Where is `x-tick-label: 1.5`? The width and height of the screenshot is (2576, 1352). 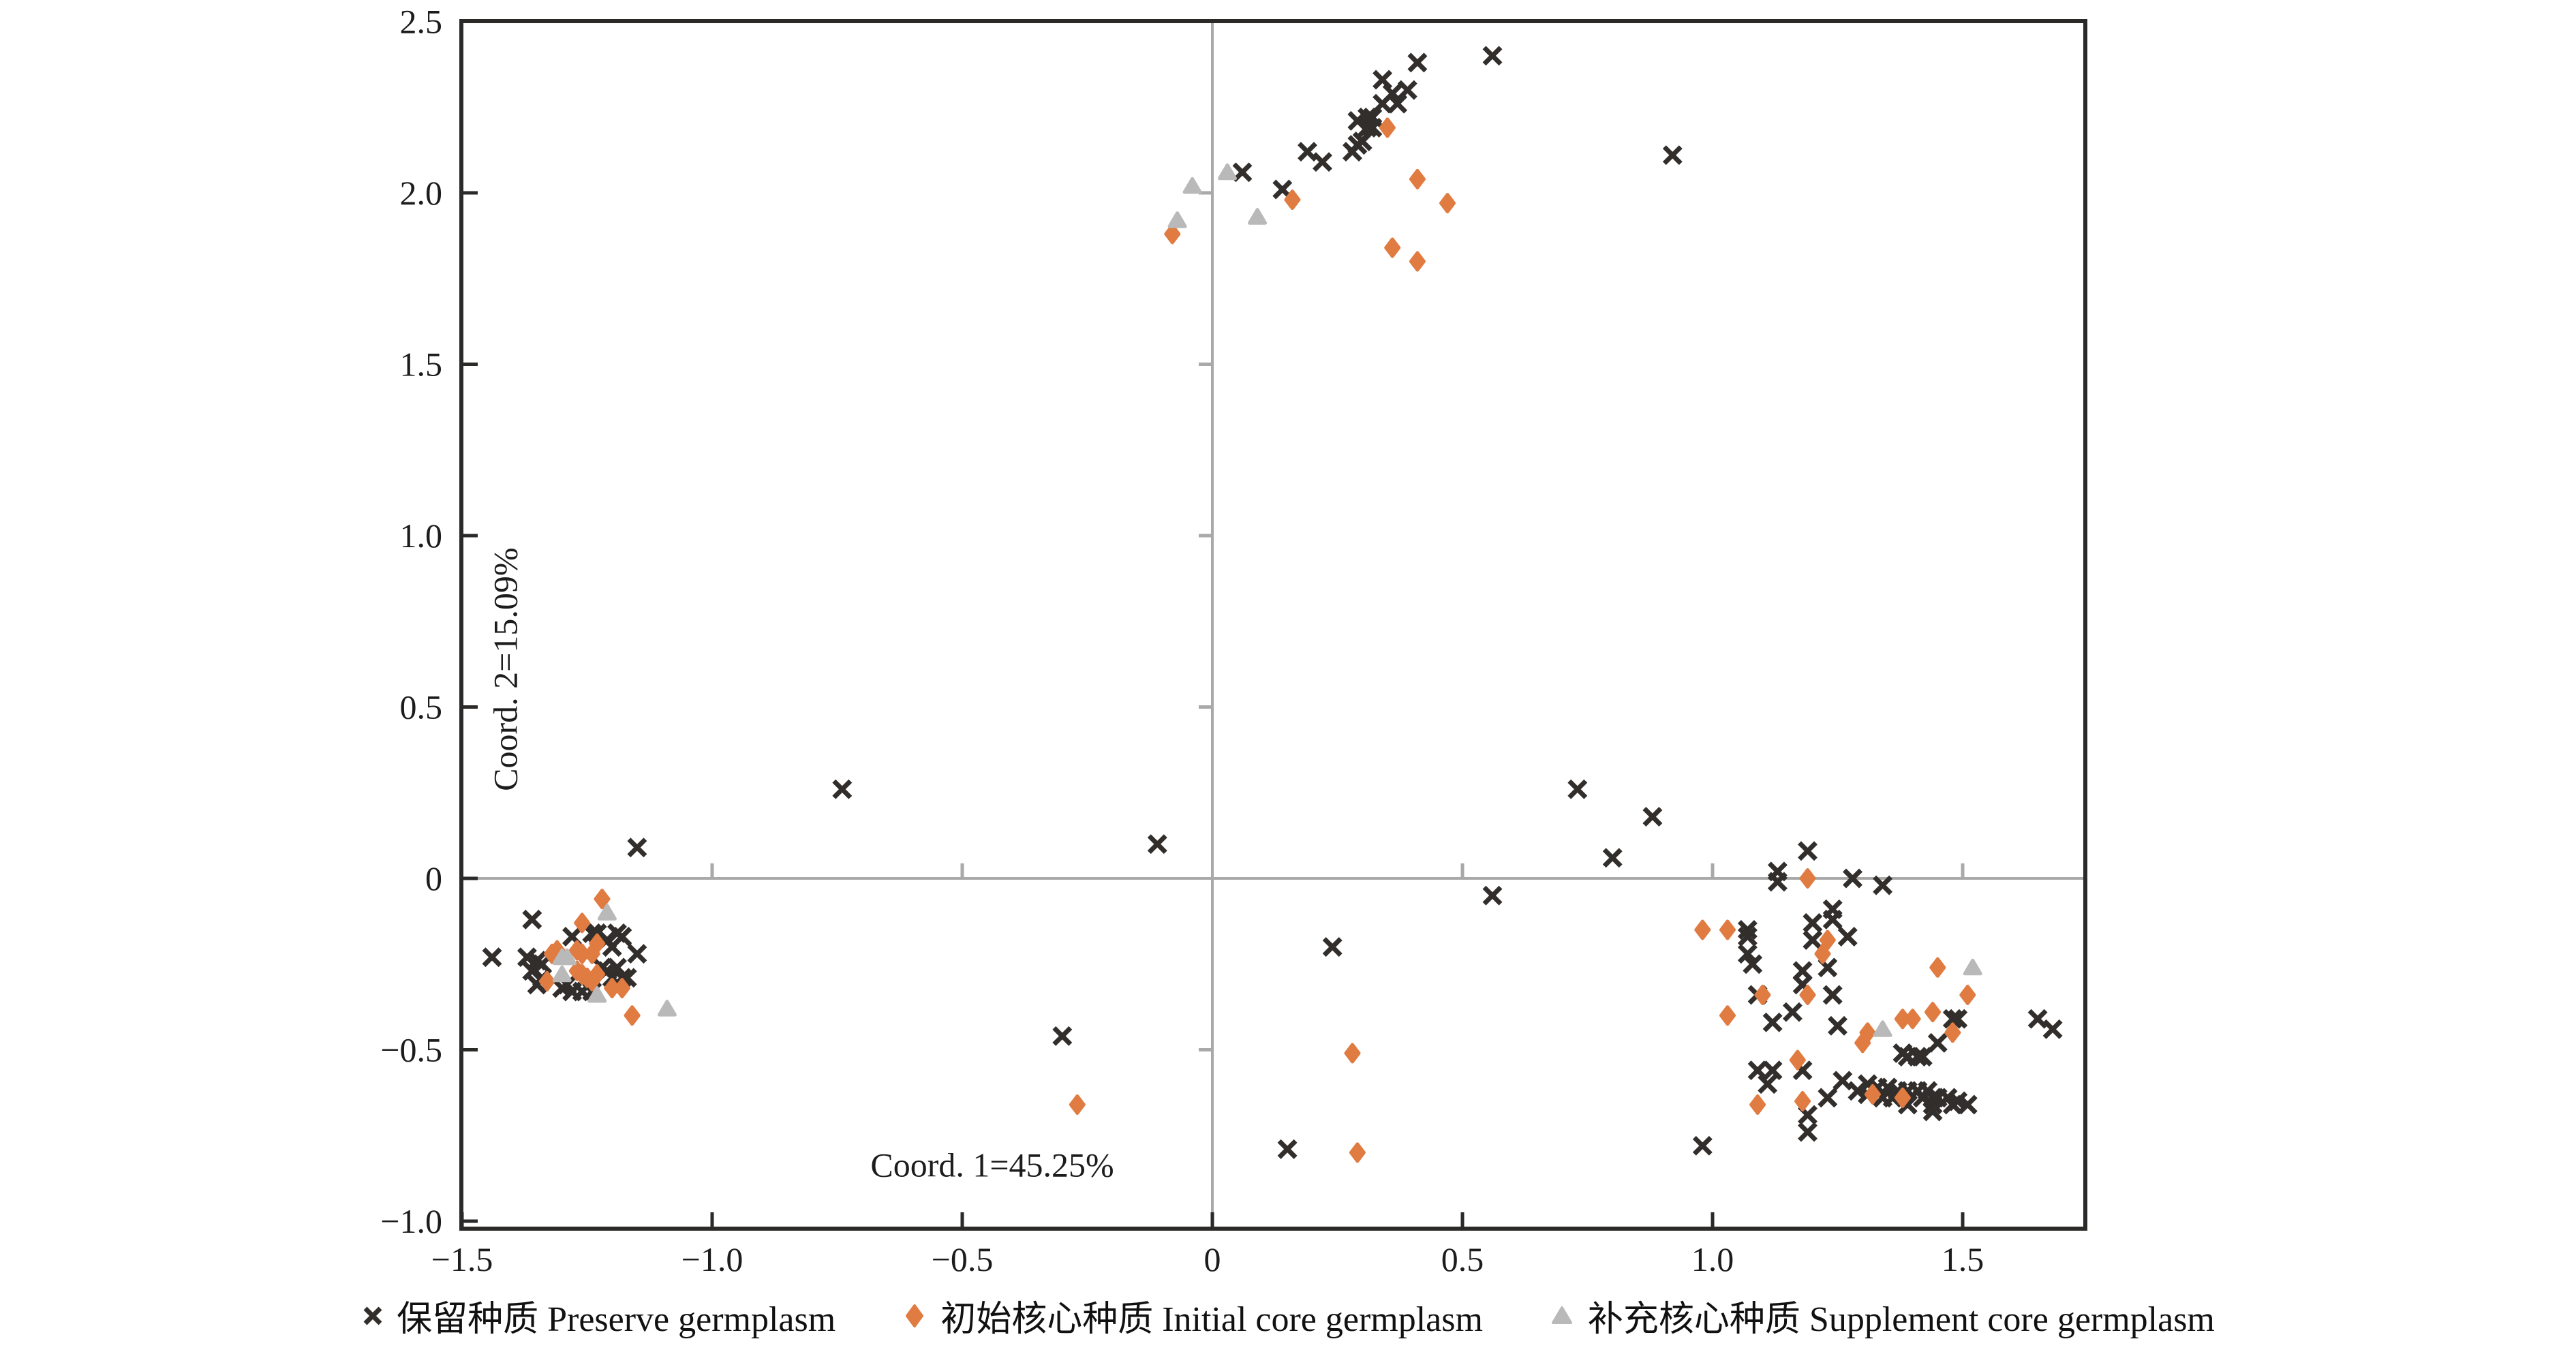
x-tick-label: 1.5 is located at coordinates (1963, 1259).